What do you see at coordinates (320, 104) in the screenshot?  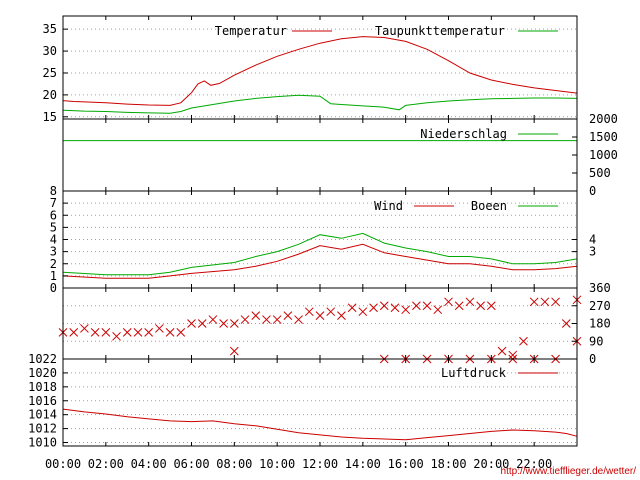 I see `series-line-taupunkttemperatur` at bounding box center [320, 104].